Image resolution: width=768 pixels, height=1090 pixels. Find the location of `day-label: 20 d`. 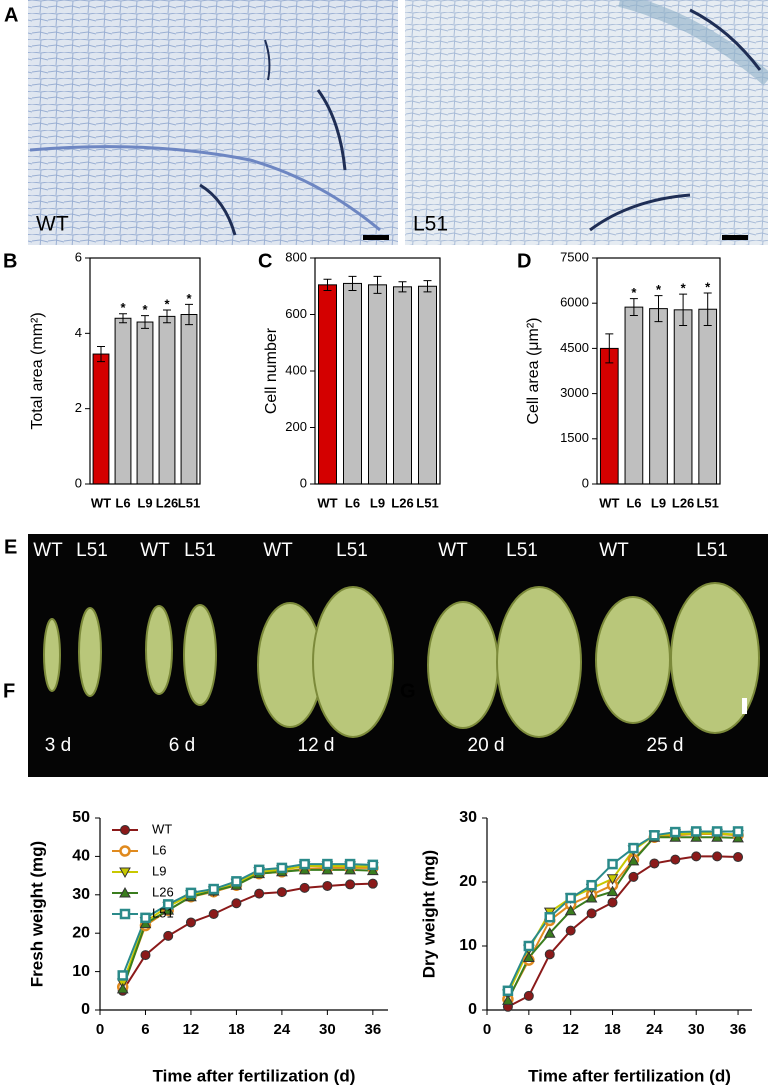

day-label: 20 d is located at coordinates (486, 745).